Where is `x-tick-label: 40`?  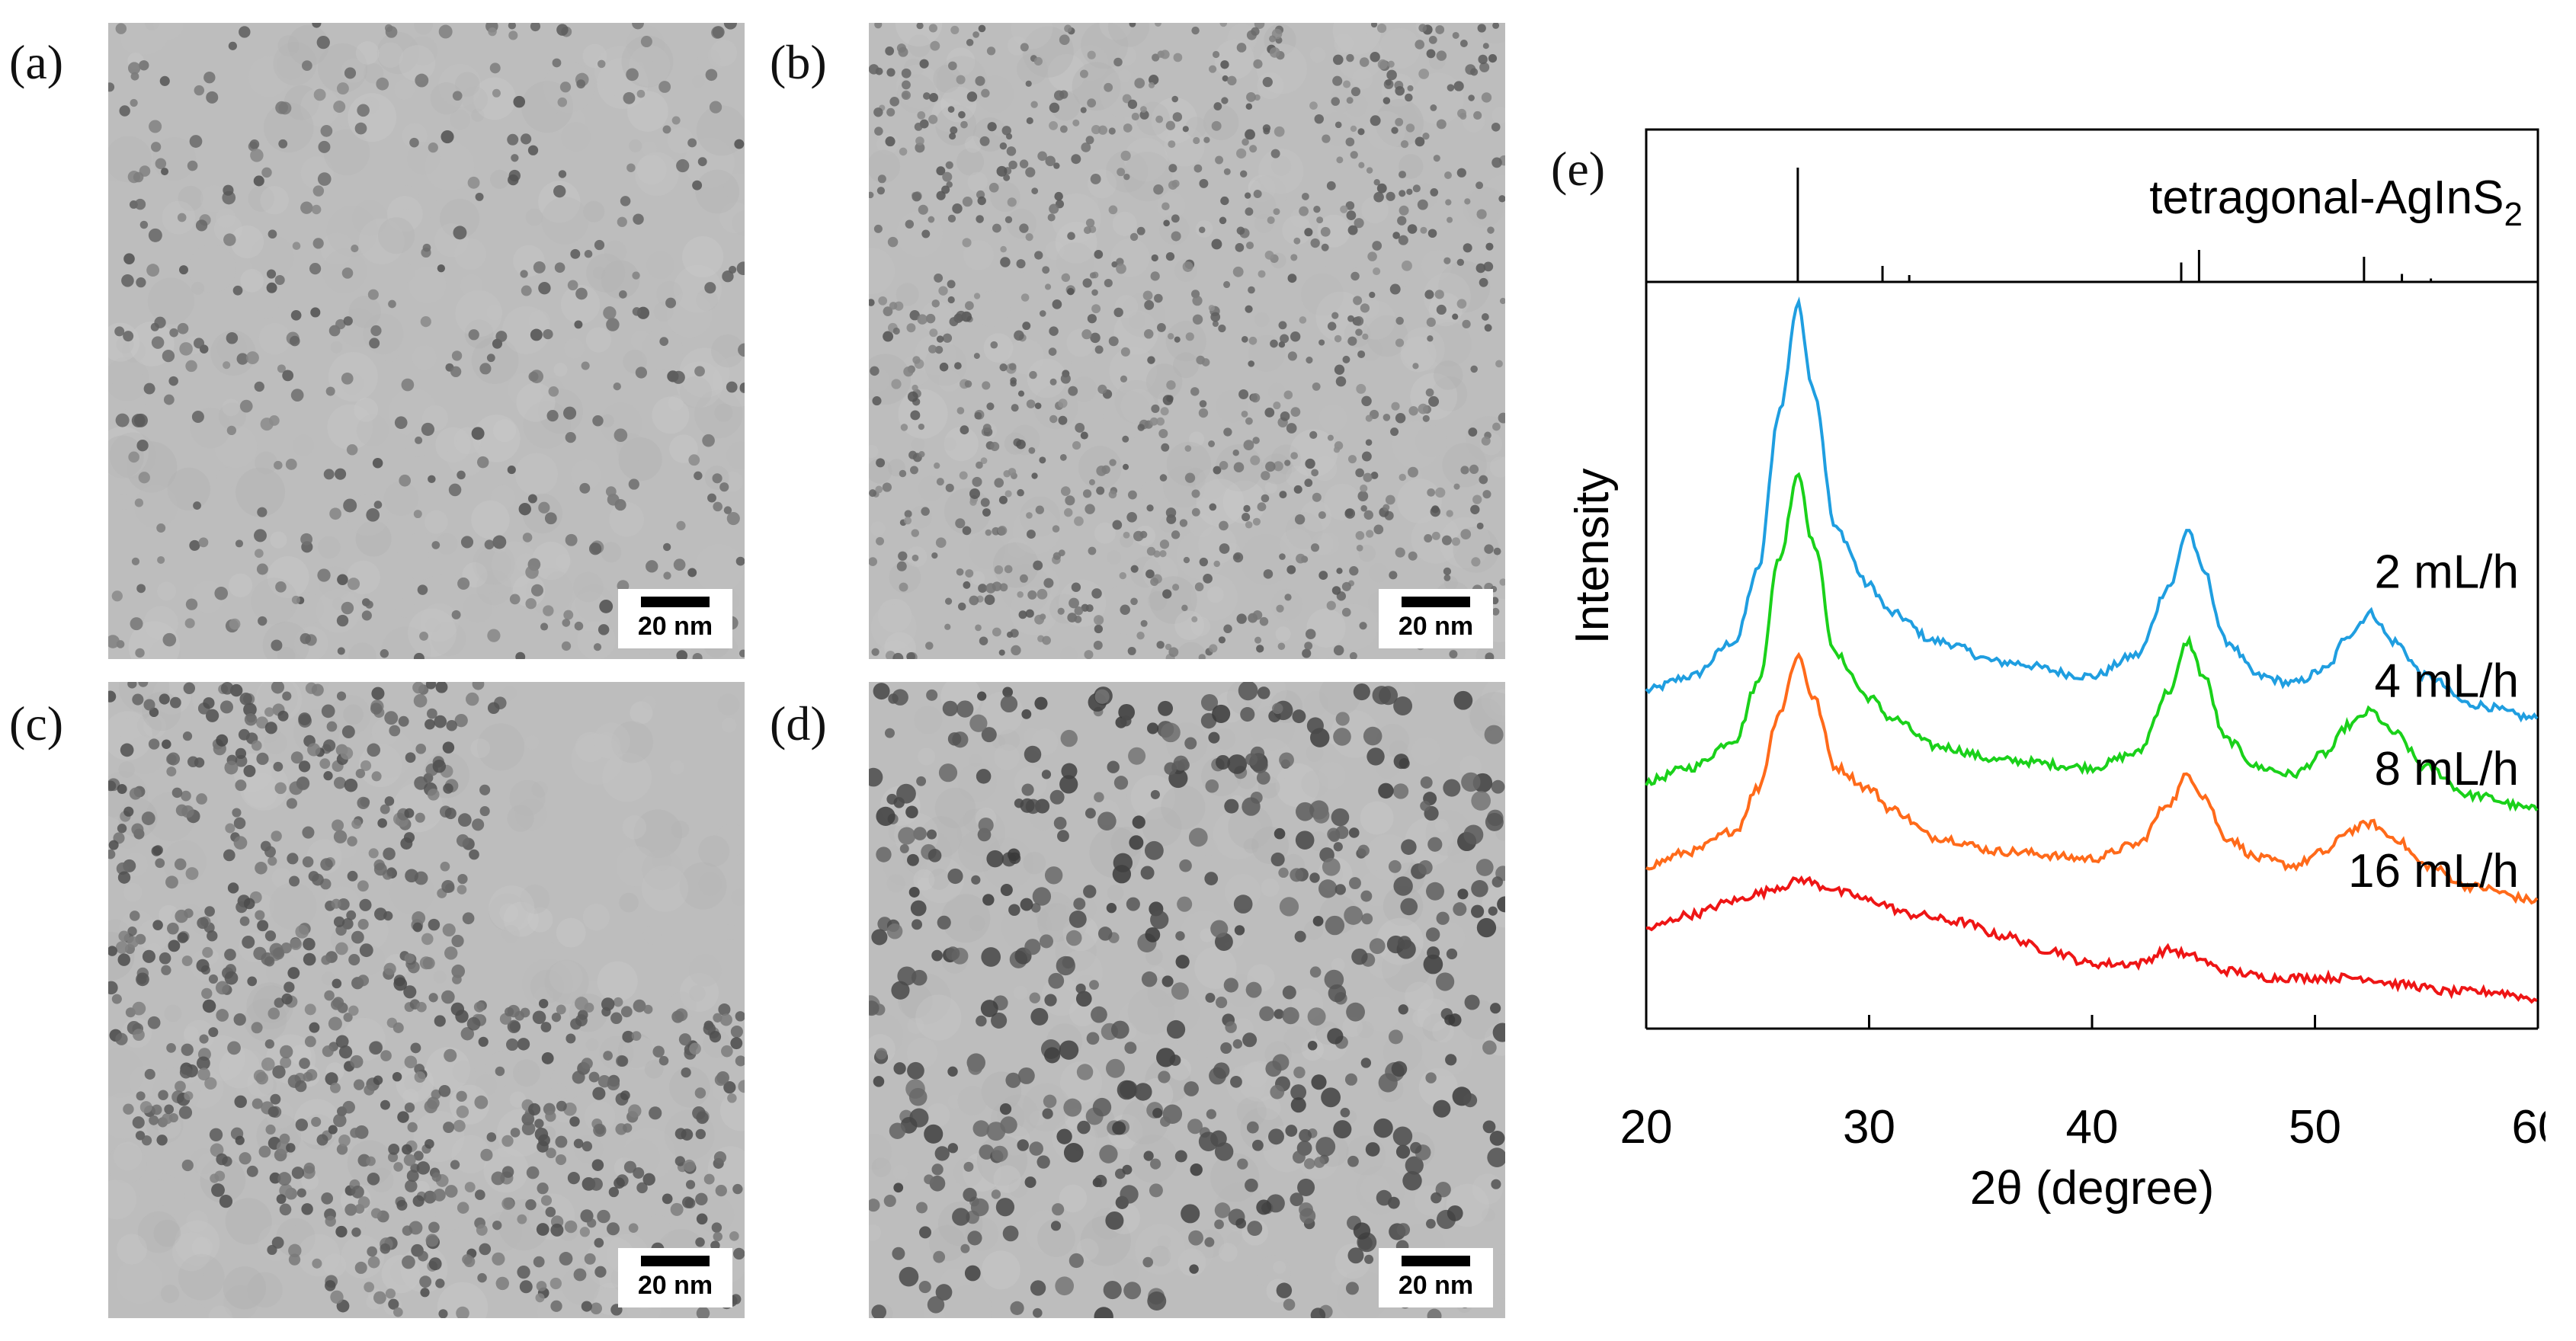 x-tick-label: 40 is located at coordinates (2092, 1127).